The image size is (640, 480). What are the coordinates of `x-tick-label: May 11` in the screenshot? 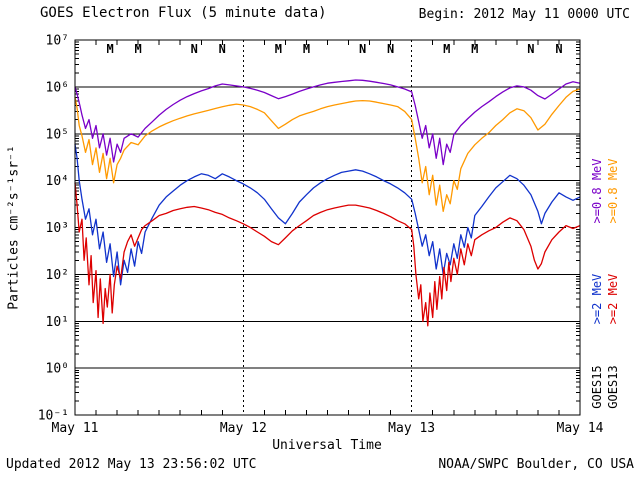 It's located at (75, 428).